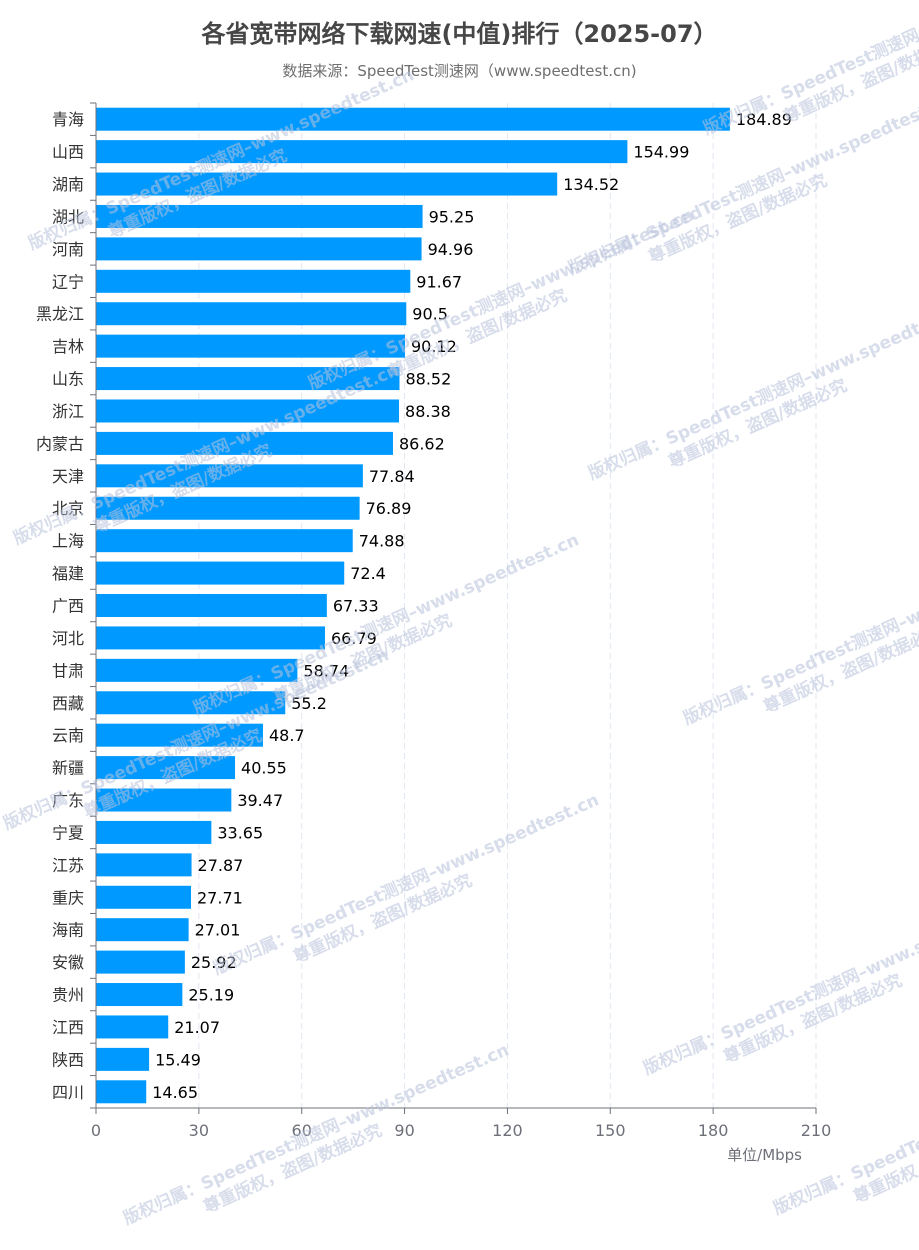  I want to click on category-label: 福建, so click(68, 573).